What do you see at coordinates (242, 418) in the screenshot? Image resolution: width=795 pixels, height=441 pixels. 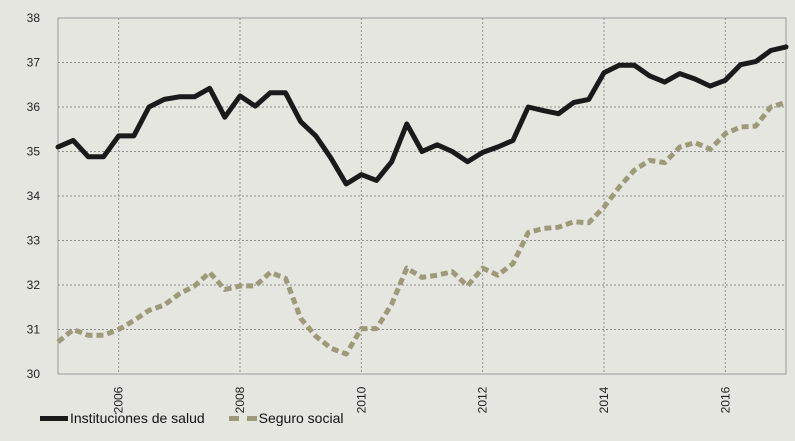 I see `legend-dashed-swatch` at bounding box center [242, 418].